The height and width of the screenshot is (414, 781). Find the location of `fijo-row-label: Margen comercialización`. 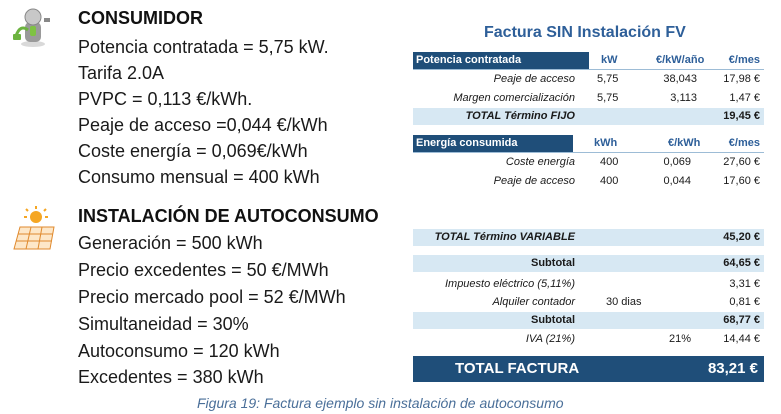

fijo-row-label: Margen comercialización is located at coordinates (514, 98).